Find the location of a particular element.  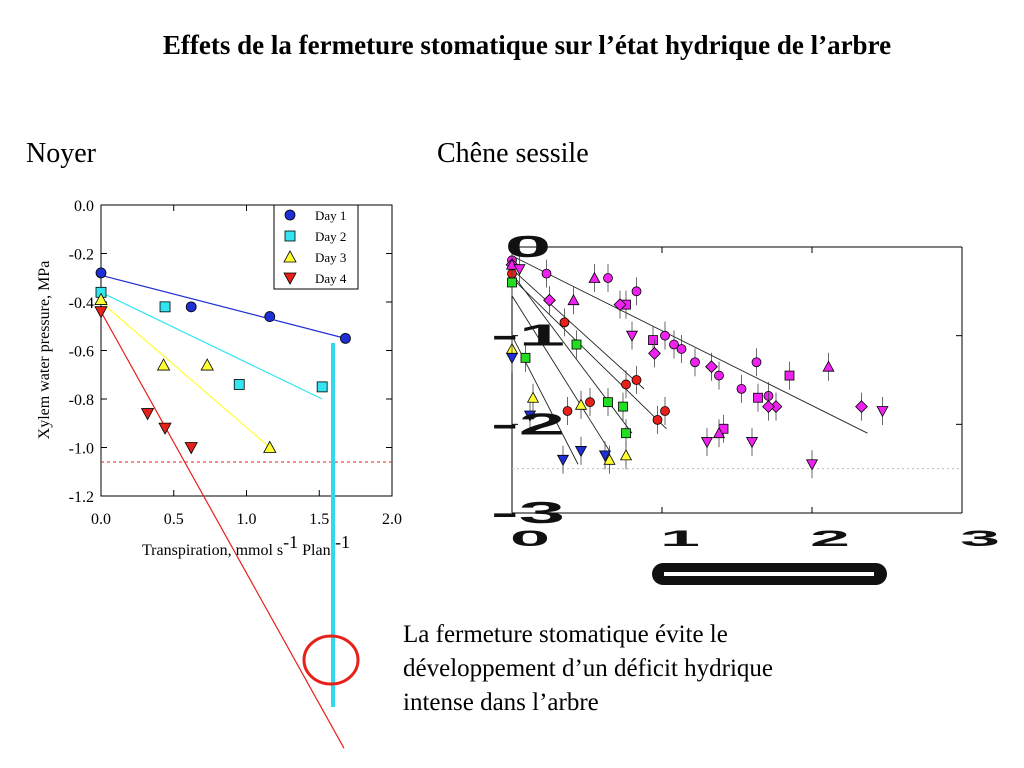

chene-x-tick-label: 0 is located at coordinates (530, 539).